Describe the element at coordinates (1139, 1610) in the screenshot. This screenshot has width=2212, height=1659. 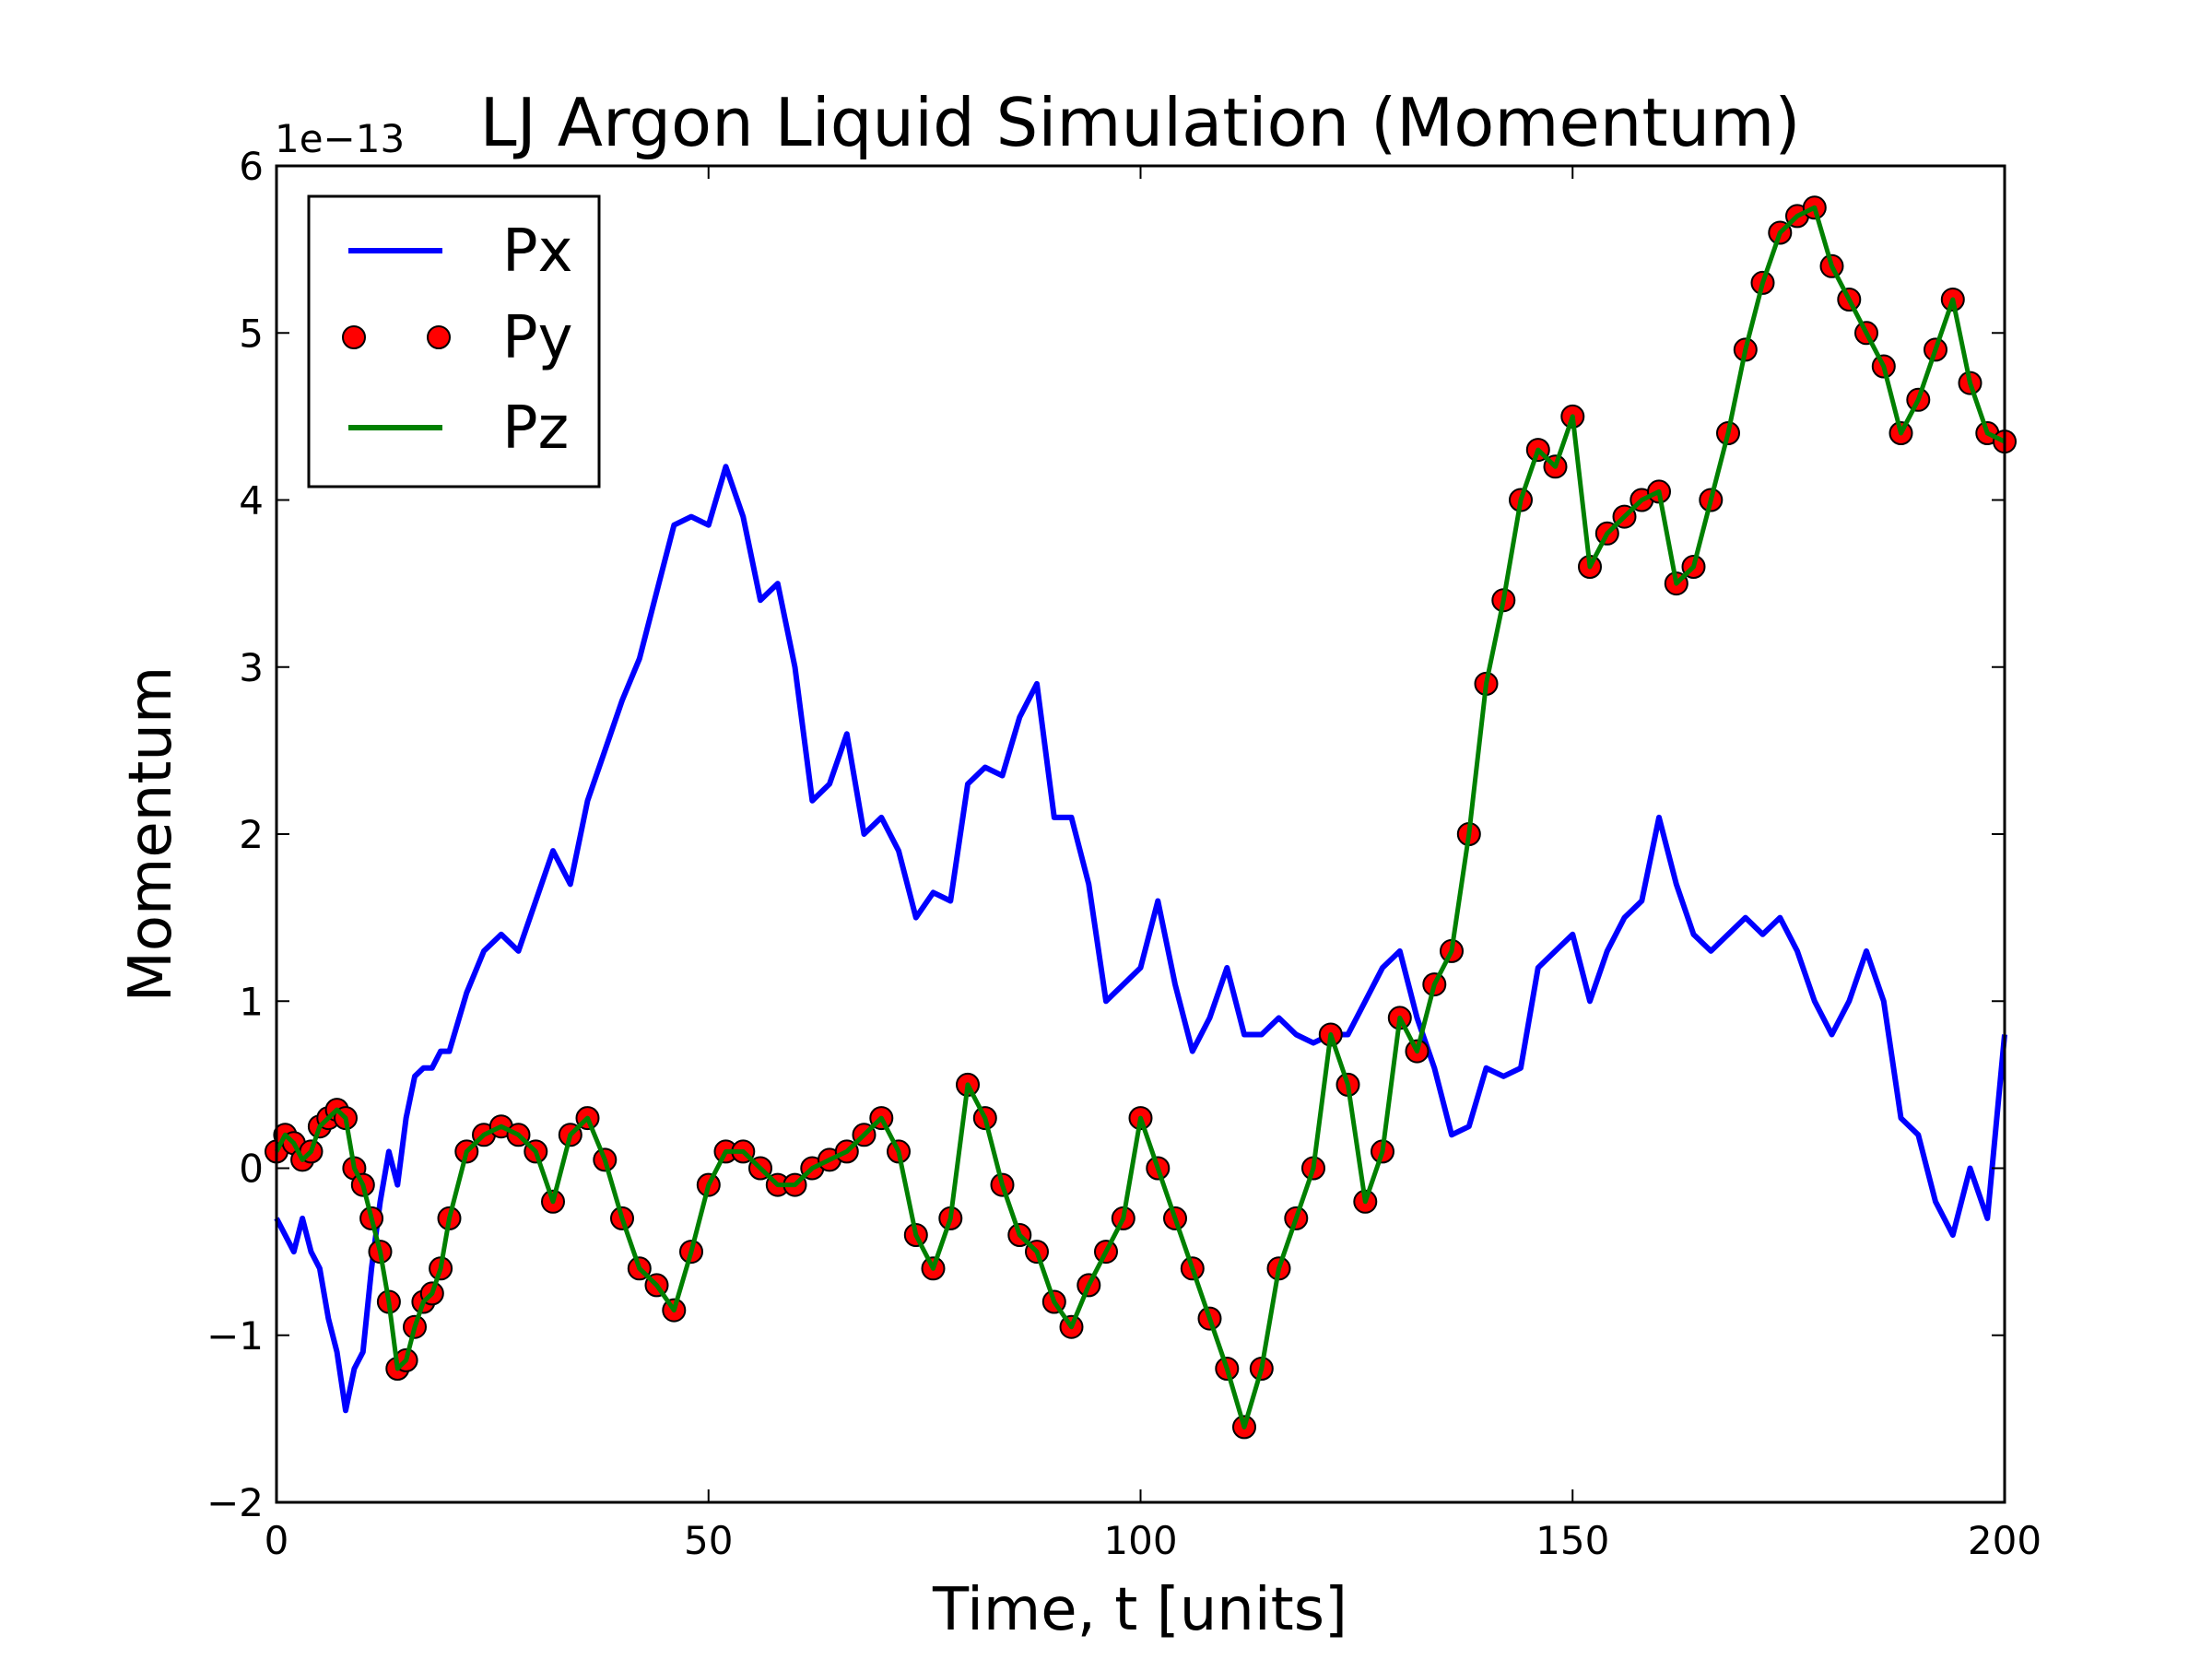
I see `x-axis-label: Time, t [units]` at that location.